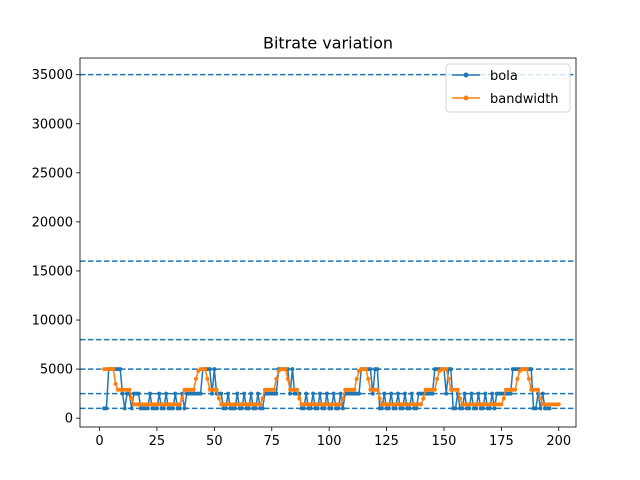 This screenshot has width=640, height=480. I want to click on x-tick-label: 175, so click(501, 441).